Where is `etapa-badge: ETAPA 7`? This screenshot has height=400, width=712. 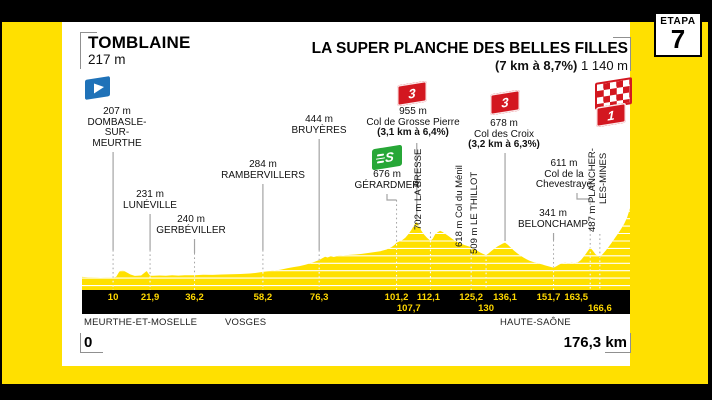 etapa-badge: ETAPA 7 is located at coordinates (678, 34).